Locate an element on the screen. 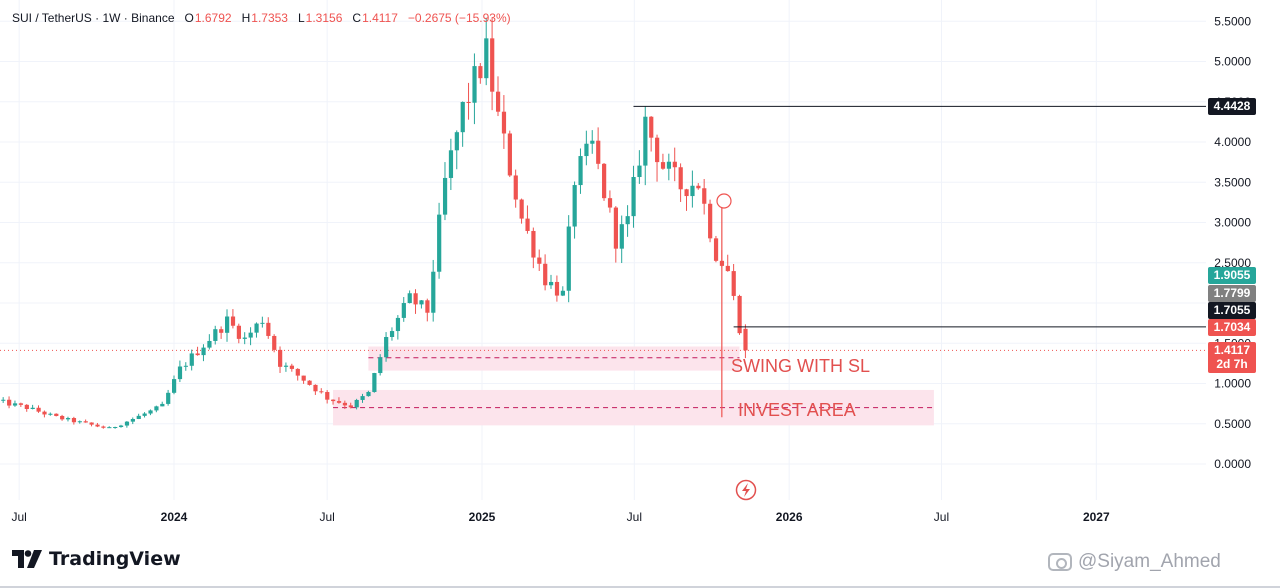 This screenshot has height=588, width=1280. brand-name: TradingView is located at coordinates (115, 559).